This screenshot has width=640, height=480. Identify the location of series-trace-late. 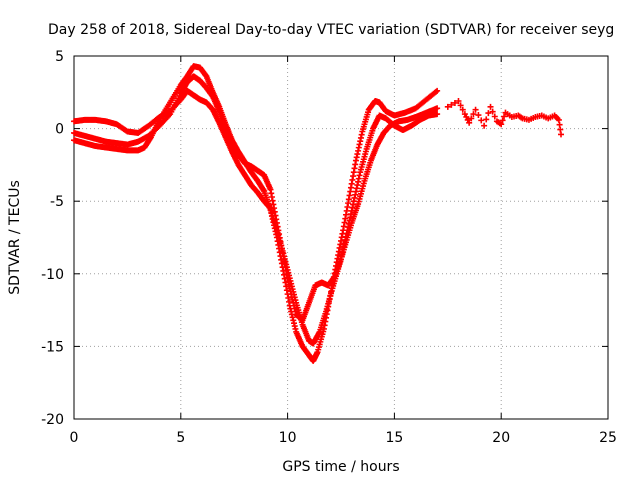
(504, 118).